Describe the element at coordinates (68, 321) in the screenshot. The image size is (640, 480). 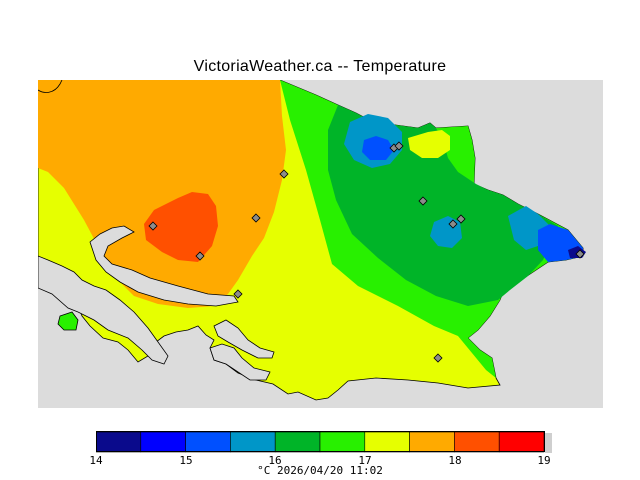
I see `land-green-islet` at that location.